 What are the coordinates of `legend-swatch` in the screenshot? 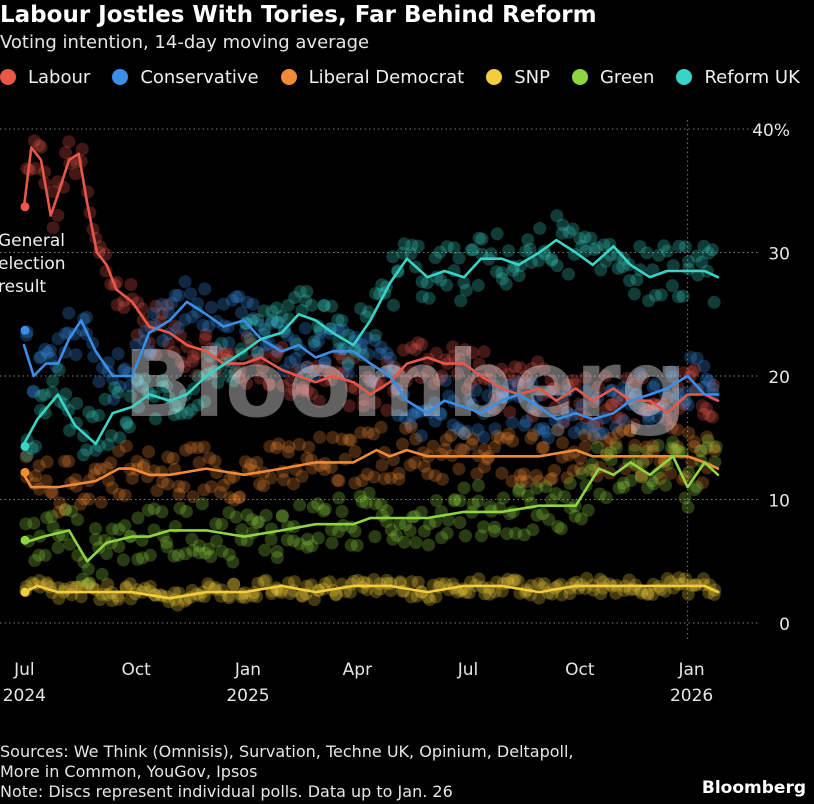 It's located at (579, 77).